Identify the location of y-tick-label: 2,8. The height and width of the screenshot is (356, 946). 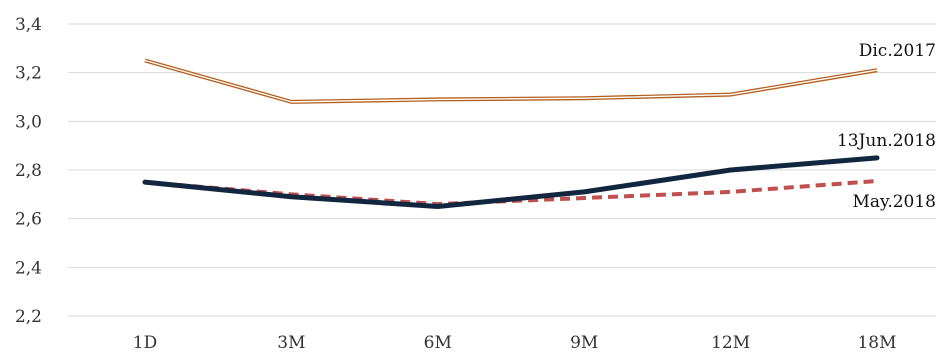
(28, 171).